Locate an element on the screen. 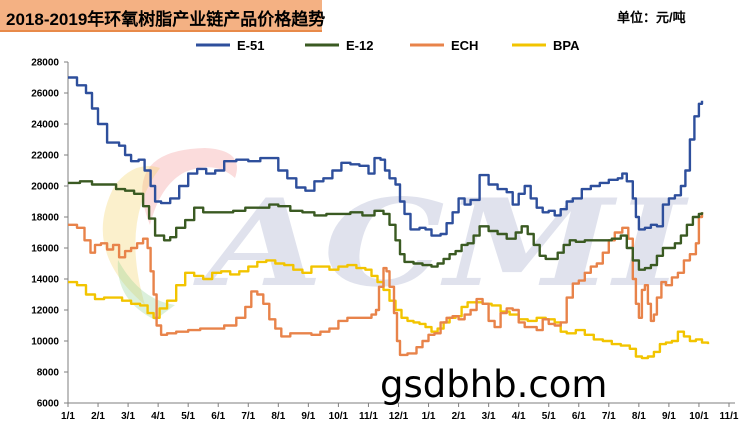  y-tick-label: 28000 is located at coordinates (45, 63).